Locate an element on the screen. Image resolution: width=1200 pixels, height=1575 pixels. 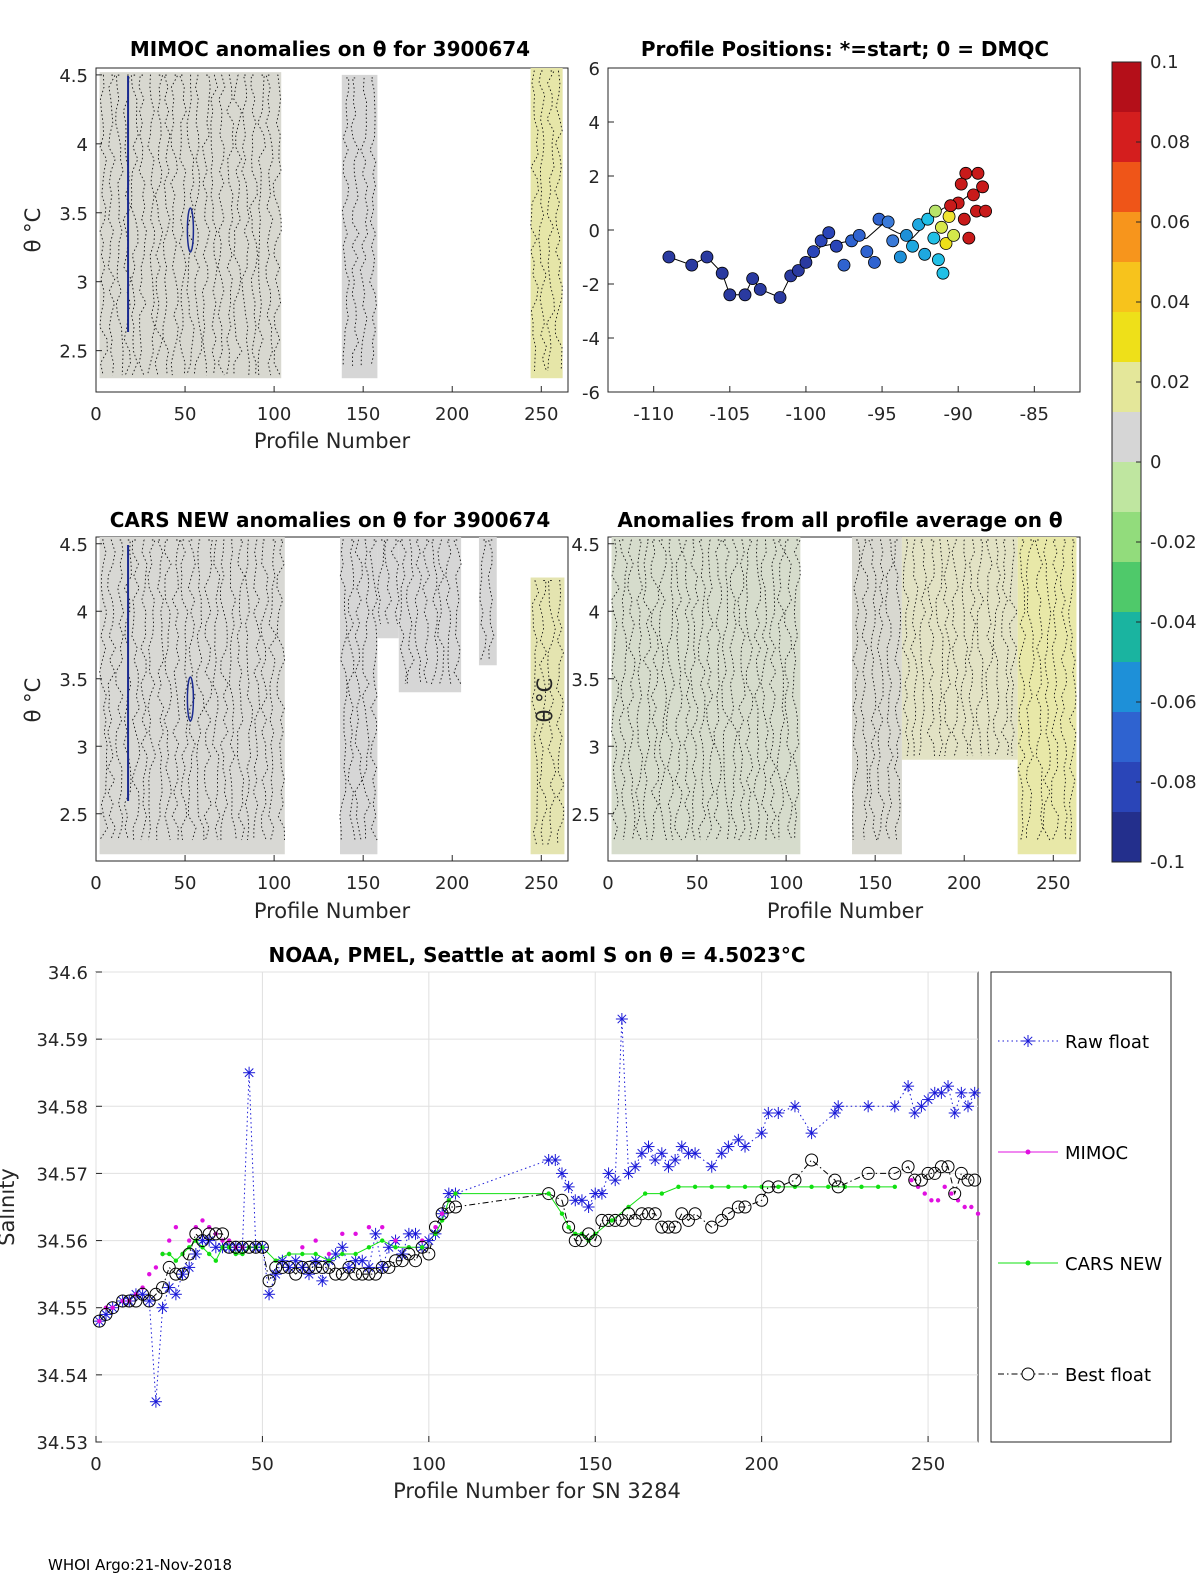
legend-box is located at coordinates (1081, 1207).